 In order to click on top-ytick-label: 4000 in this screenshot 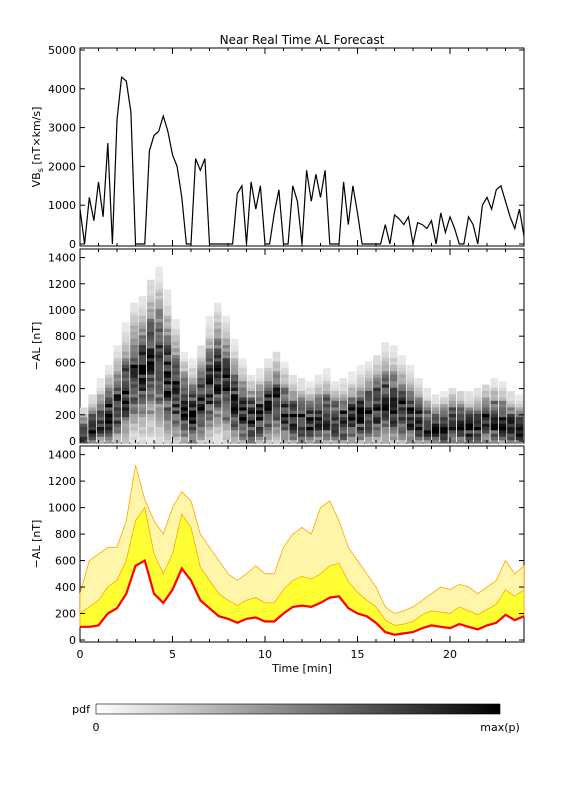, I will do `click(62, 89)`.